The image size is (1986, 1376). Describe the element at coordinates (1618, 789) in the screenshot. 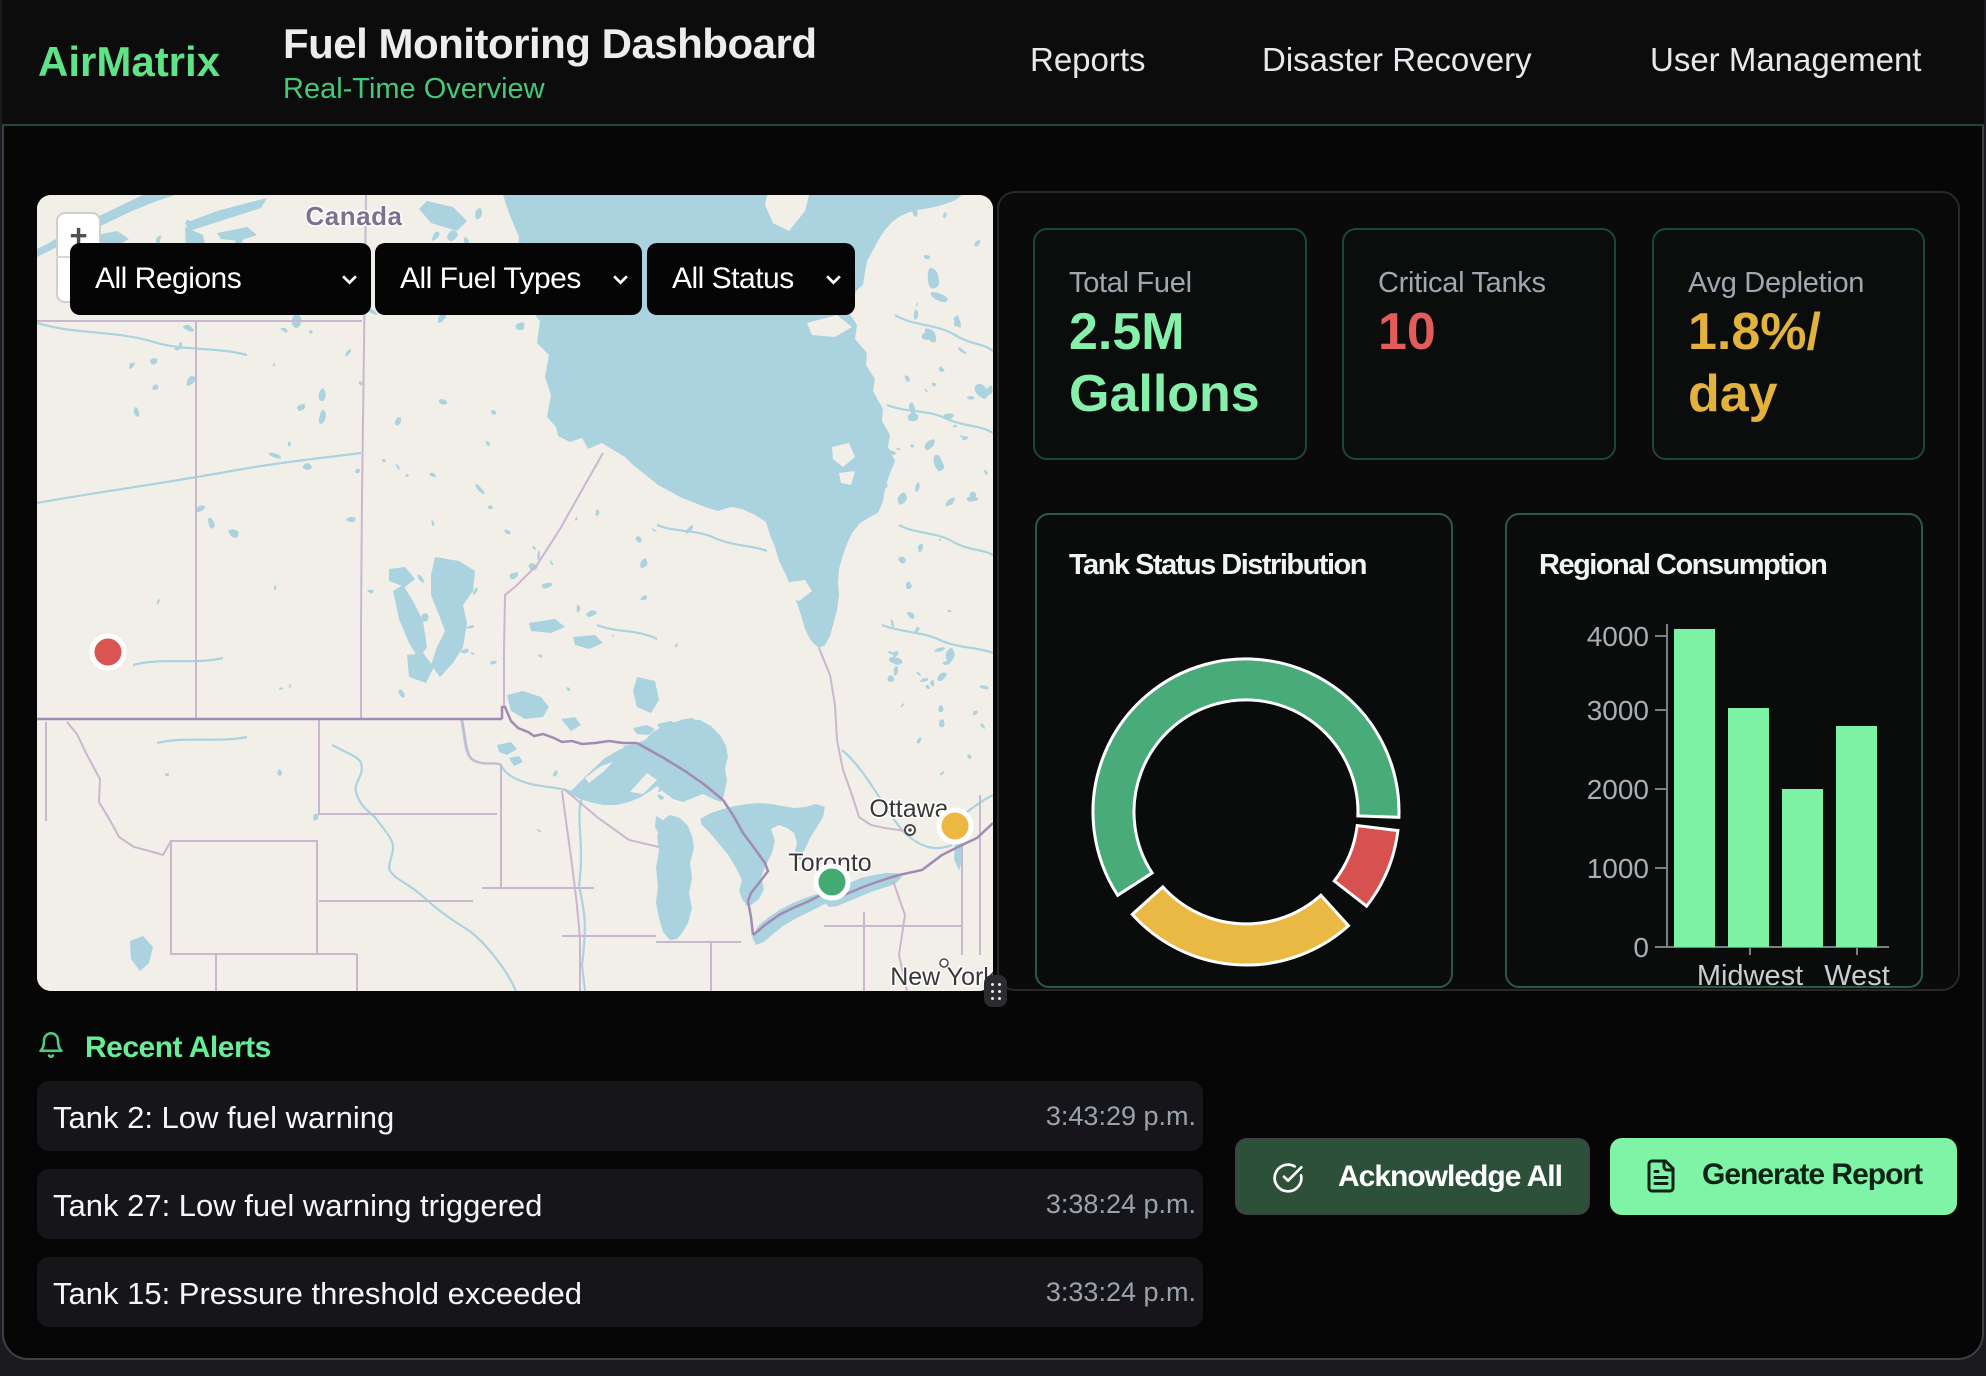

I see `svg-text: 2000` at that location.